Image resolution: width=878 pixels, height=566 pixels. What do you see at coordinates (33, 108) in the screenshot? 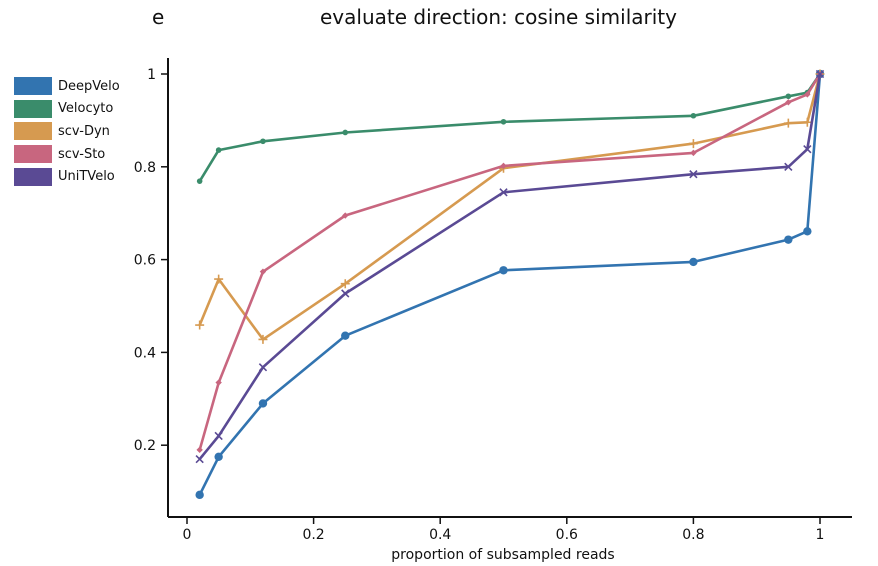
I see `legend-swatch-velocyto` at bounding box center [33, 108].